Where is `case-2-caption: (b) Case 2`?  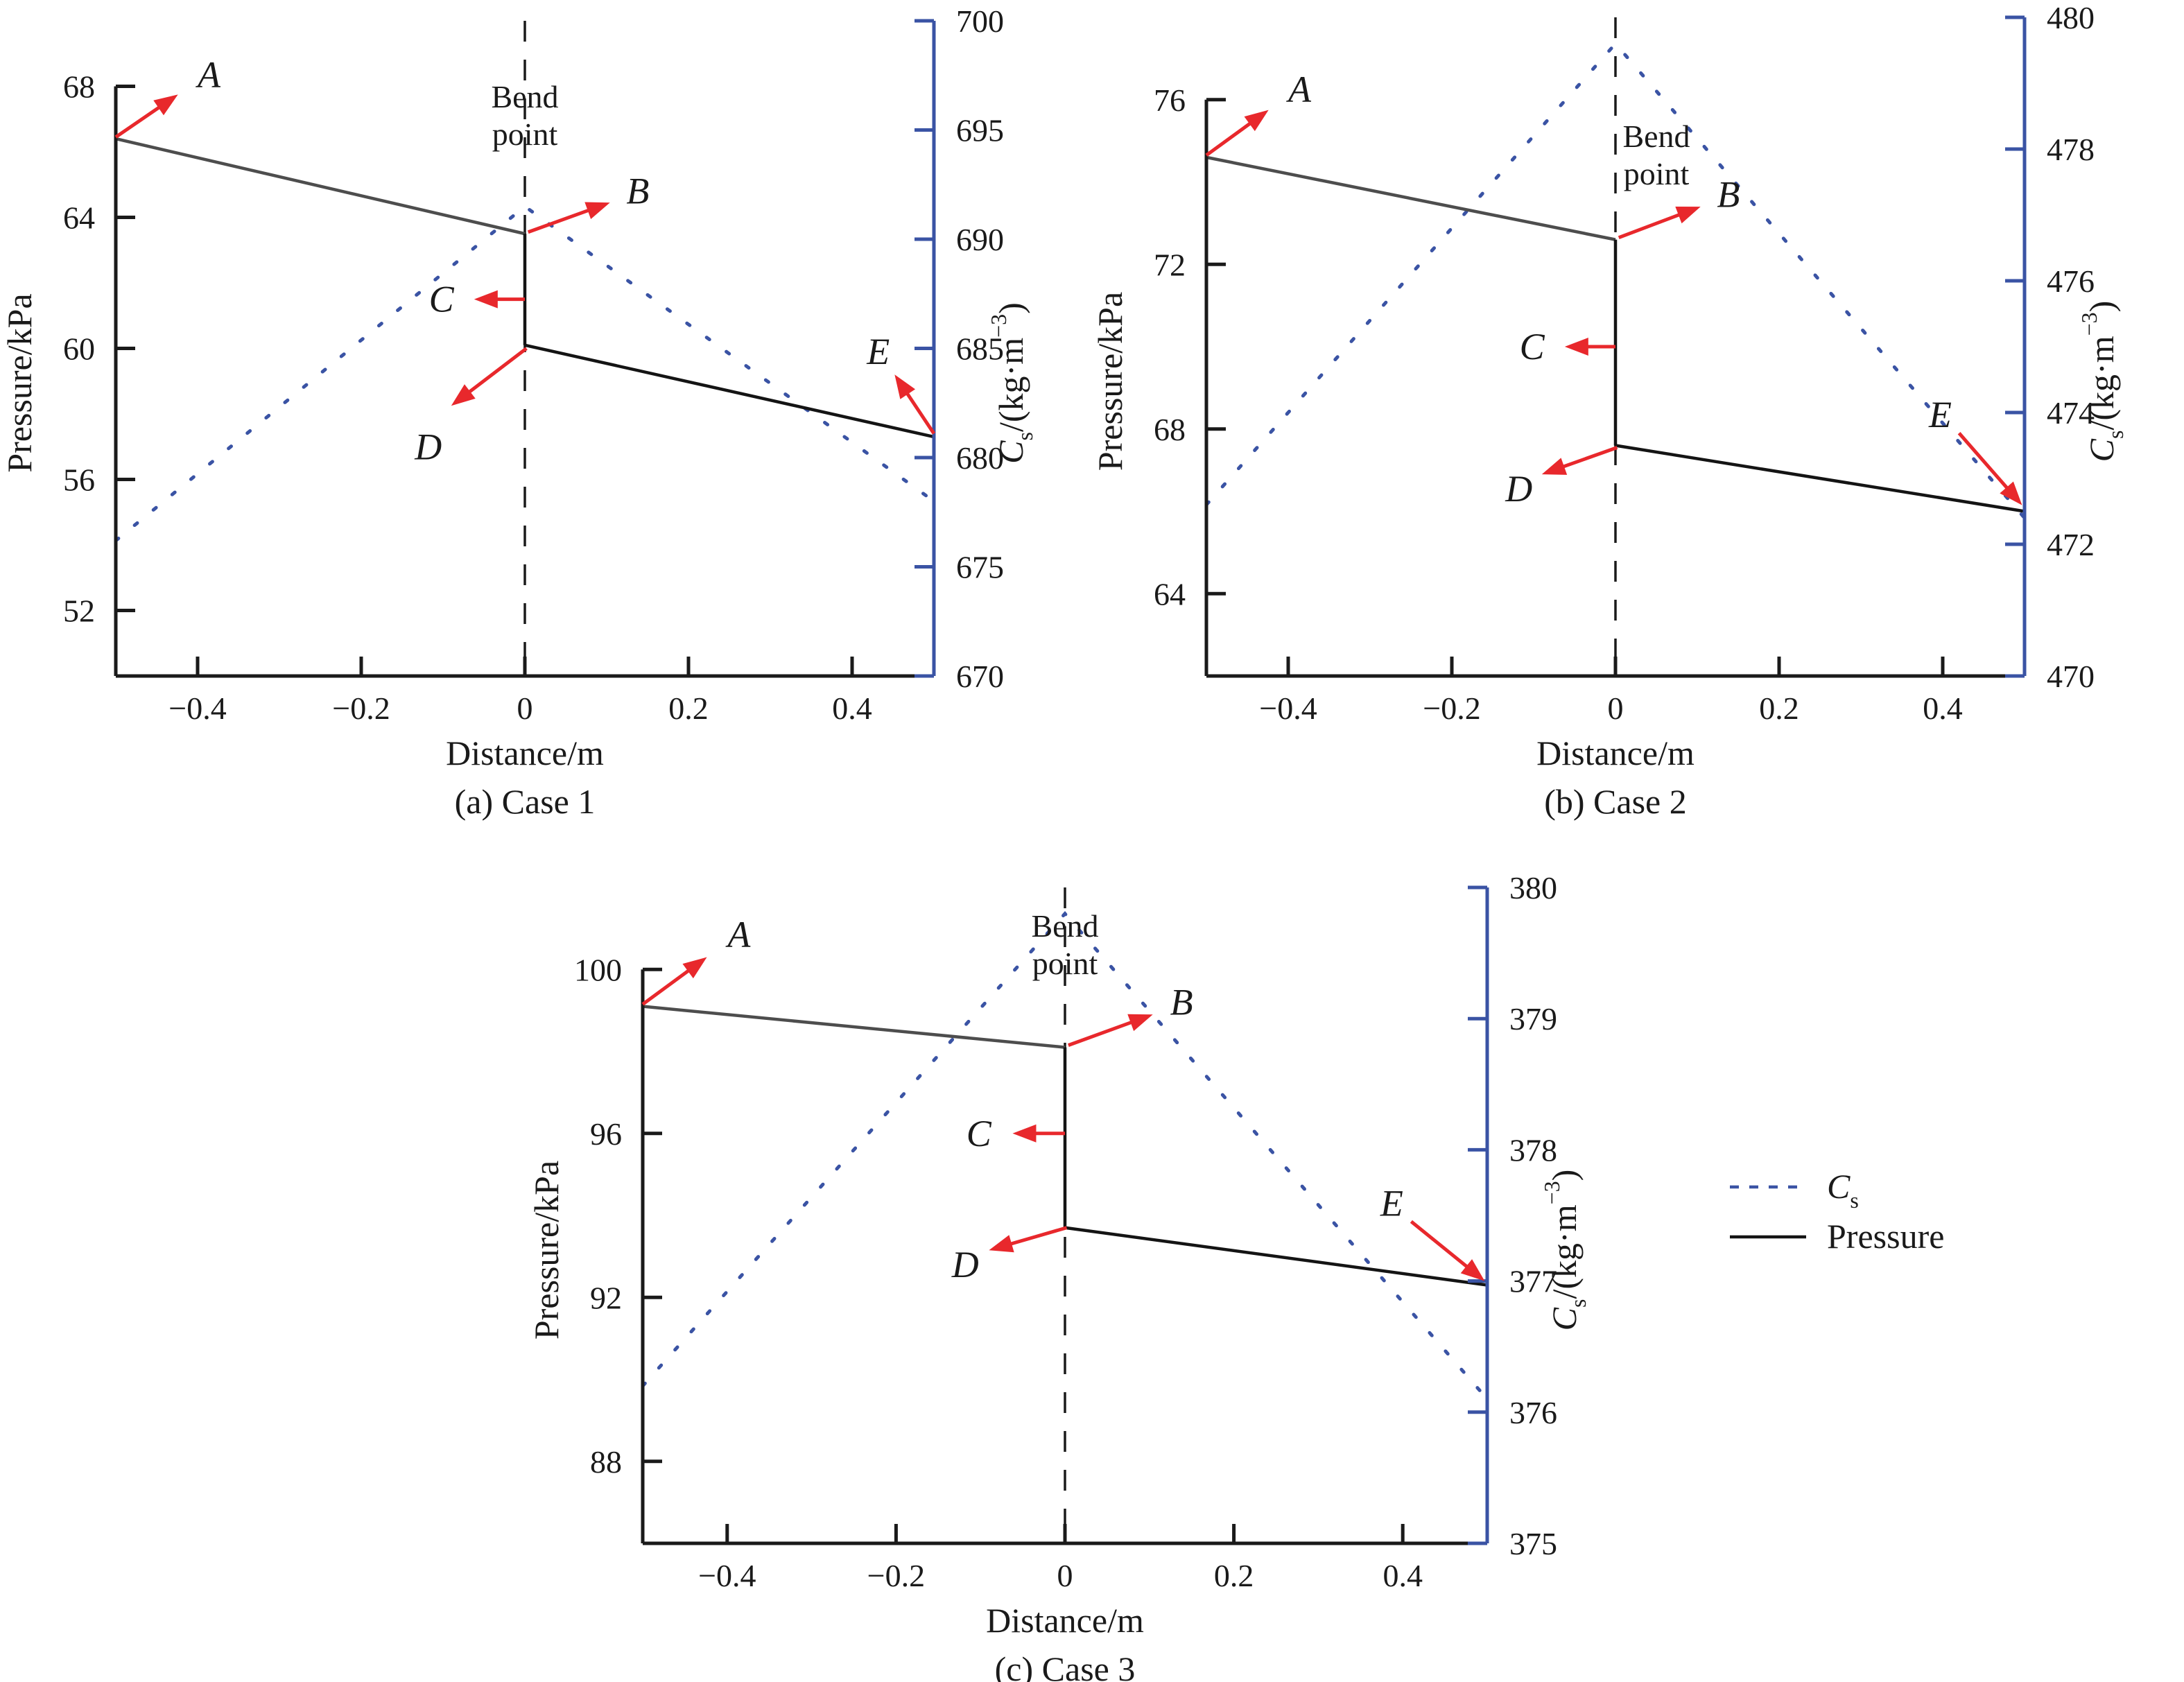
case-2-caption: (b) Case 2 is located at coordinates (1615, 802).